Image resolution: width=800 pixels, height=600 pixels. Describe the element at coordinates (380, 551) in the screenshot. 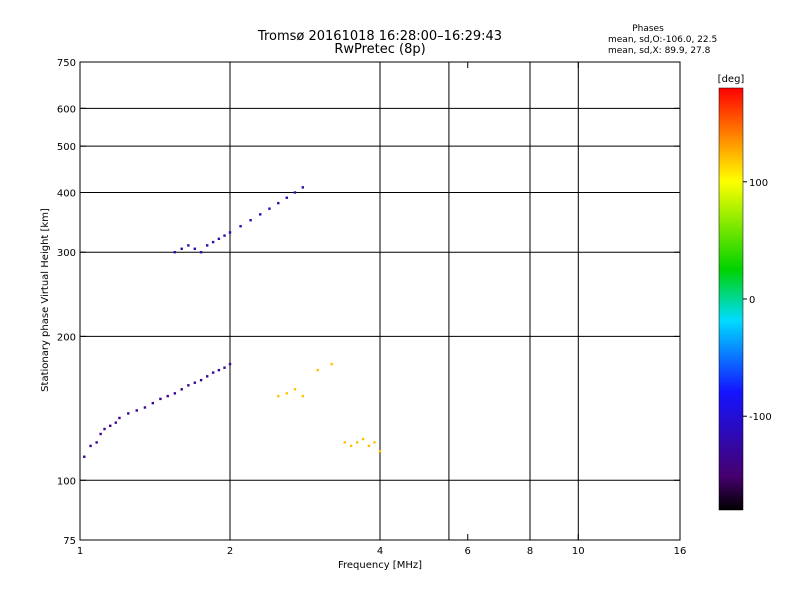

I see `x-tick-label: 4` at that location.